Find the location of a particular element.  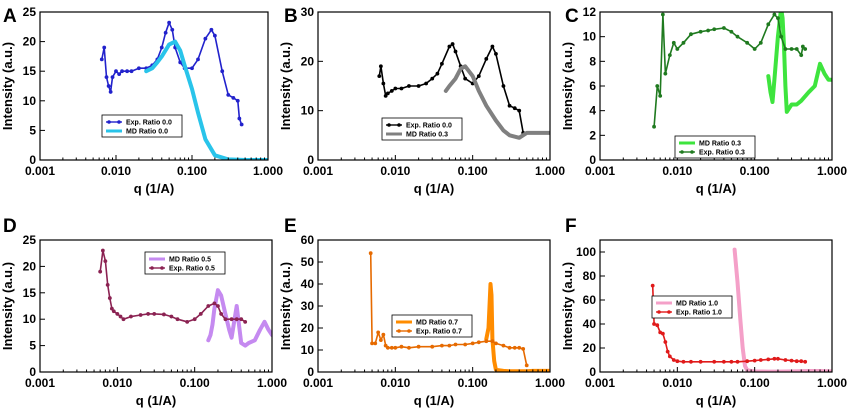

legend-label: MD Ratio 0.3 is located at coordinates (427, 135).